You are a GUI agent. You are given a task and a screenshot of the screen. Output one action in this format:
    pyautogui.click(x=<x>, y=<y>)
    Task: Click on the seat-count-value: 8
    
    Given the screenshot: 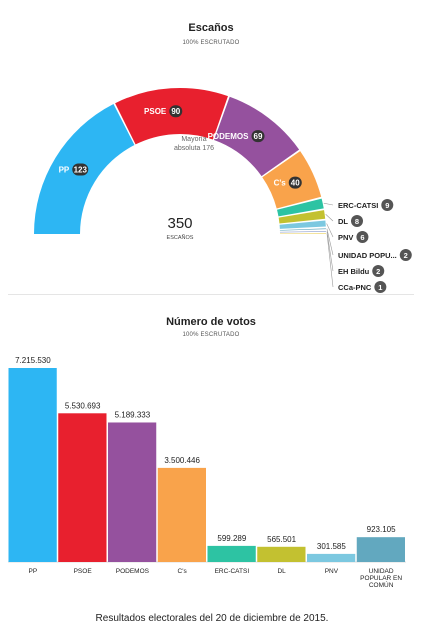 What is the action you would take?
    pyautogui.click(x=357, y=221)
    